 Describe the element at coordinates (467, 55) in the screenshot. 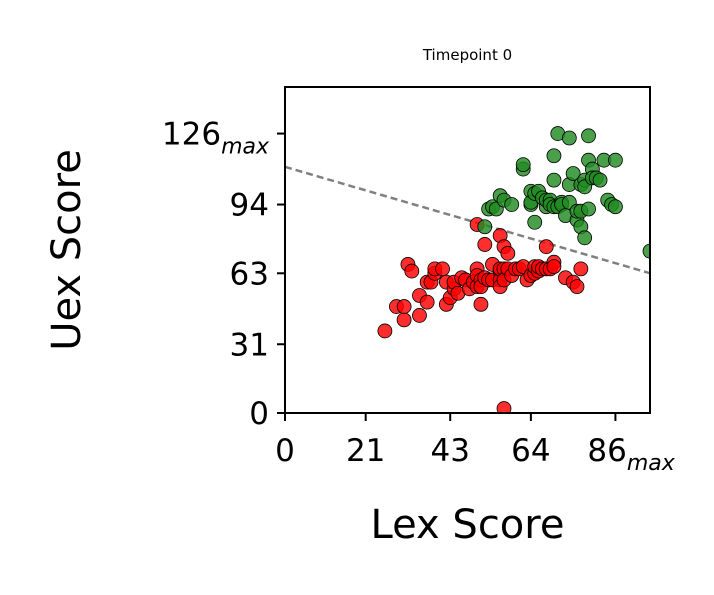

I see `chart-title: Timepoint 0` at that location.